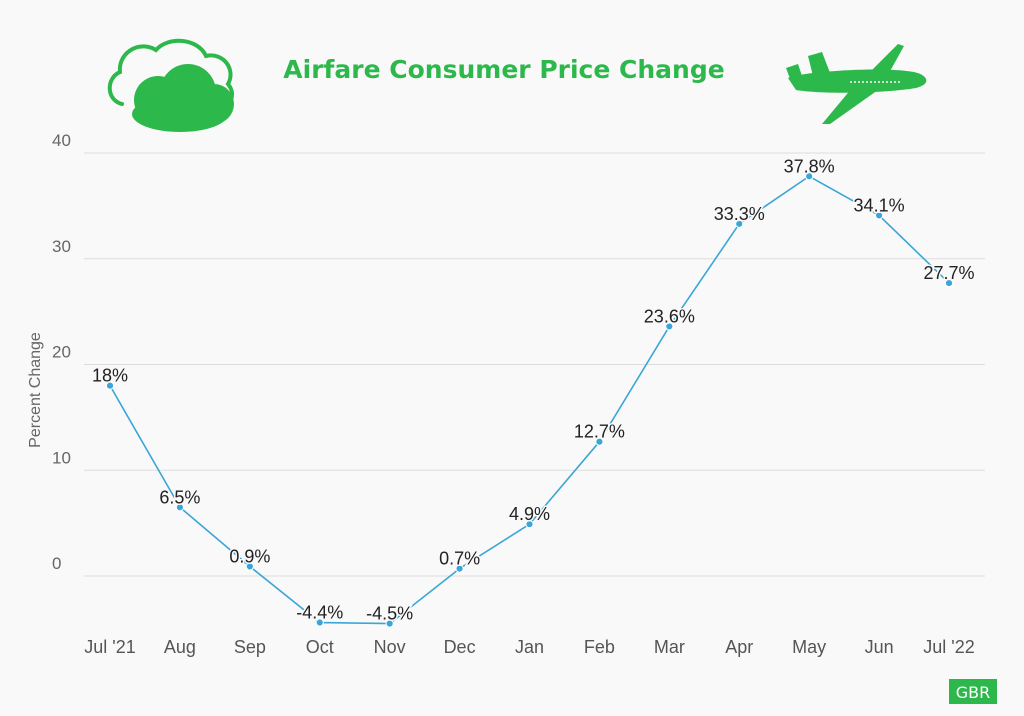  What do you see at coordinates (179, 497) in the screenshot?
I see `data-label: 6.5%` at bounding box center [179, 497].